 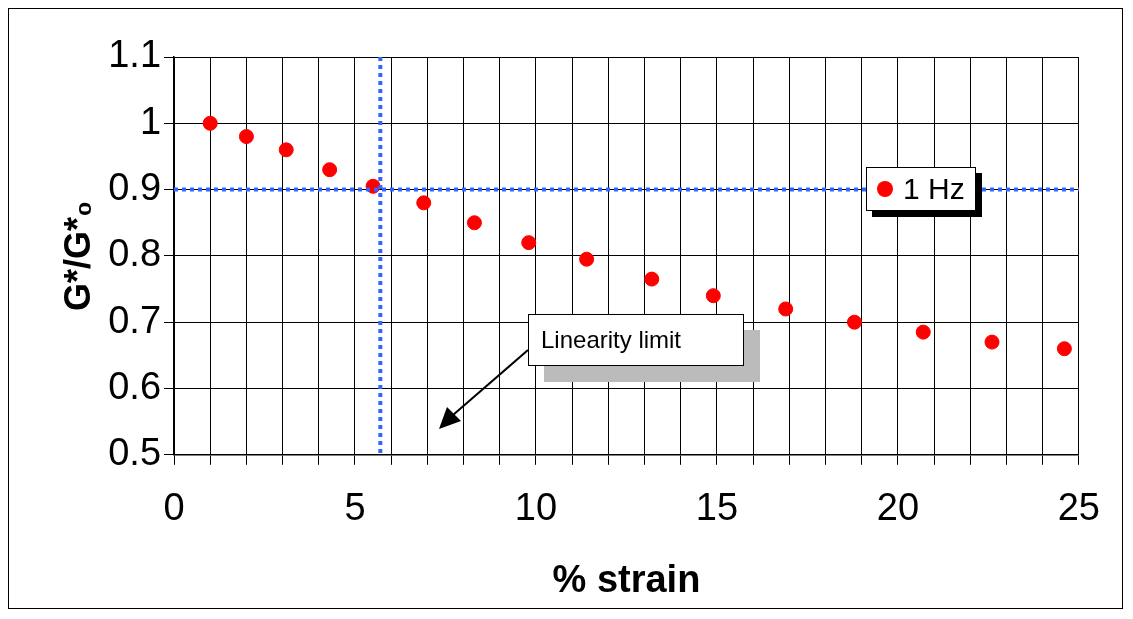 I want to click on x-axis-title: % strain, so click(x=626, y=578).